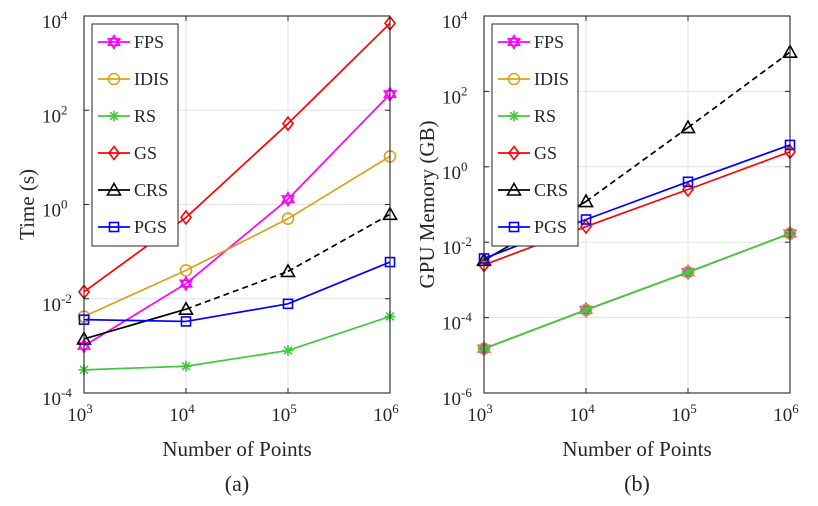 Image resolution: width=818 pixels, height=506 pixels. Describe the element at coordinates (55, 209) in the screenshot. I see `y-tick-label: 10⁰` at that location.